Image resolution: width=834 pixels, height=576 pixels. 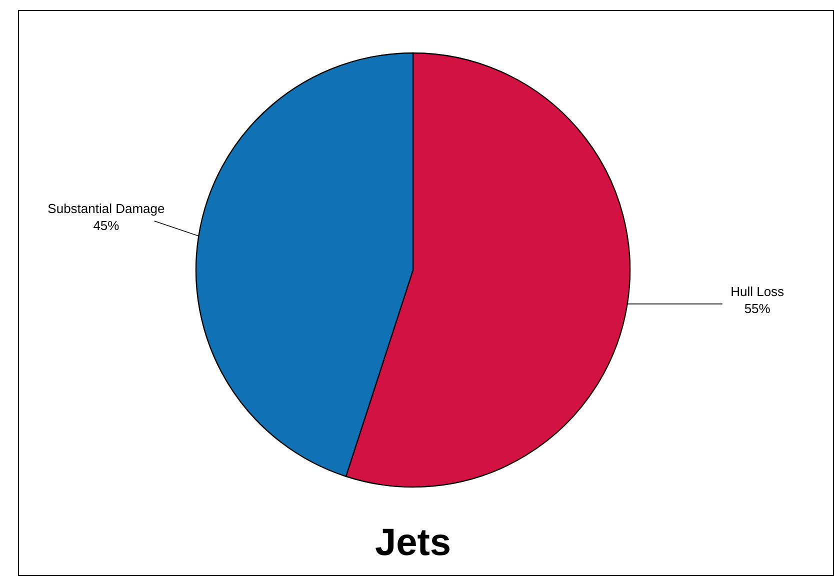 What do you see at coordinates (757, 308) in the screenshot?
I see `data-label: 55%` at bounding box center [757, 308].